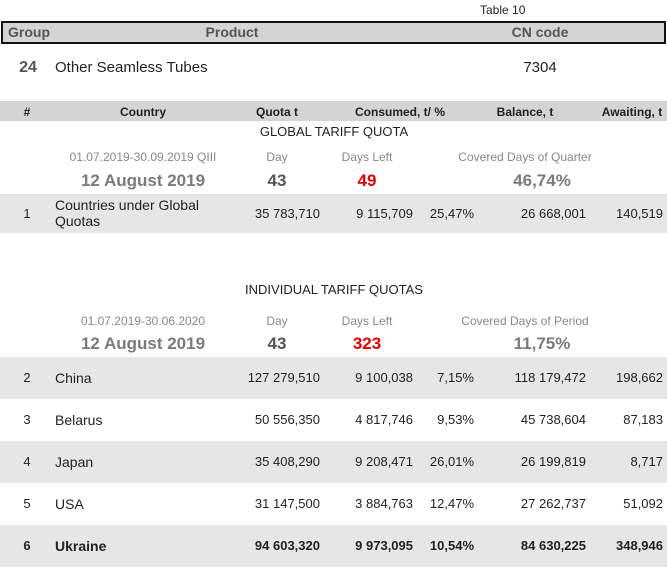 This screenshot has width=667, height=568. I want to click on cell: 3 884,763, so click(384, 503).